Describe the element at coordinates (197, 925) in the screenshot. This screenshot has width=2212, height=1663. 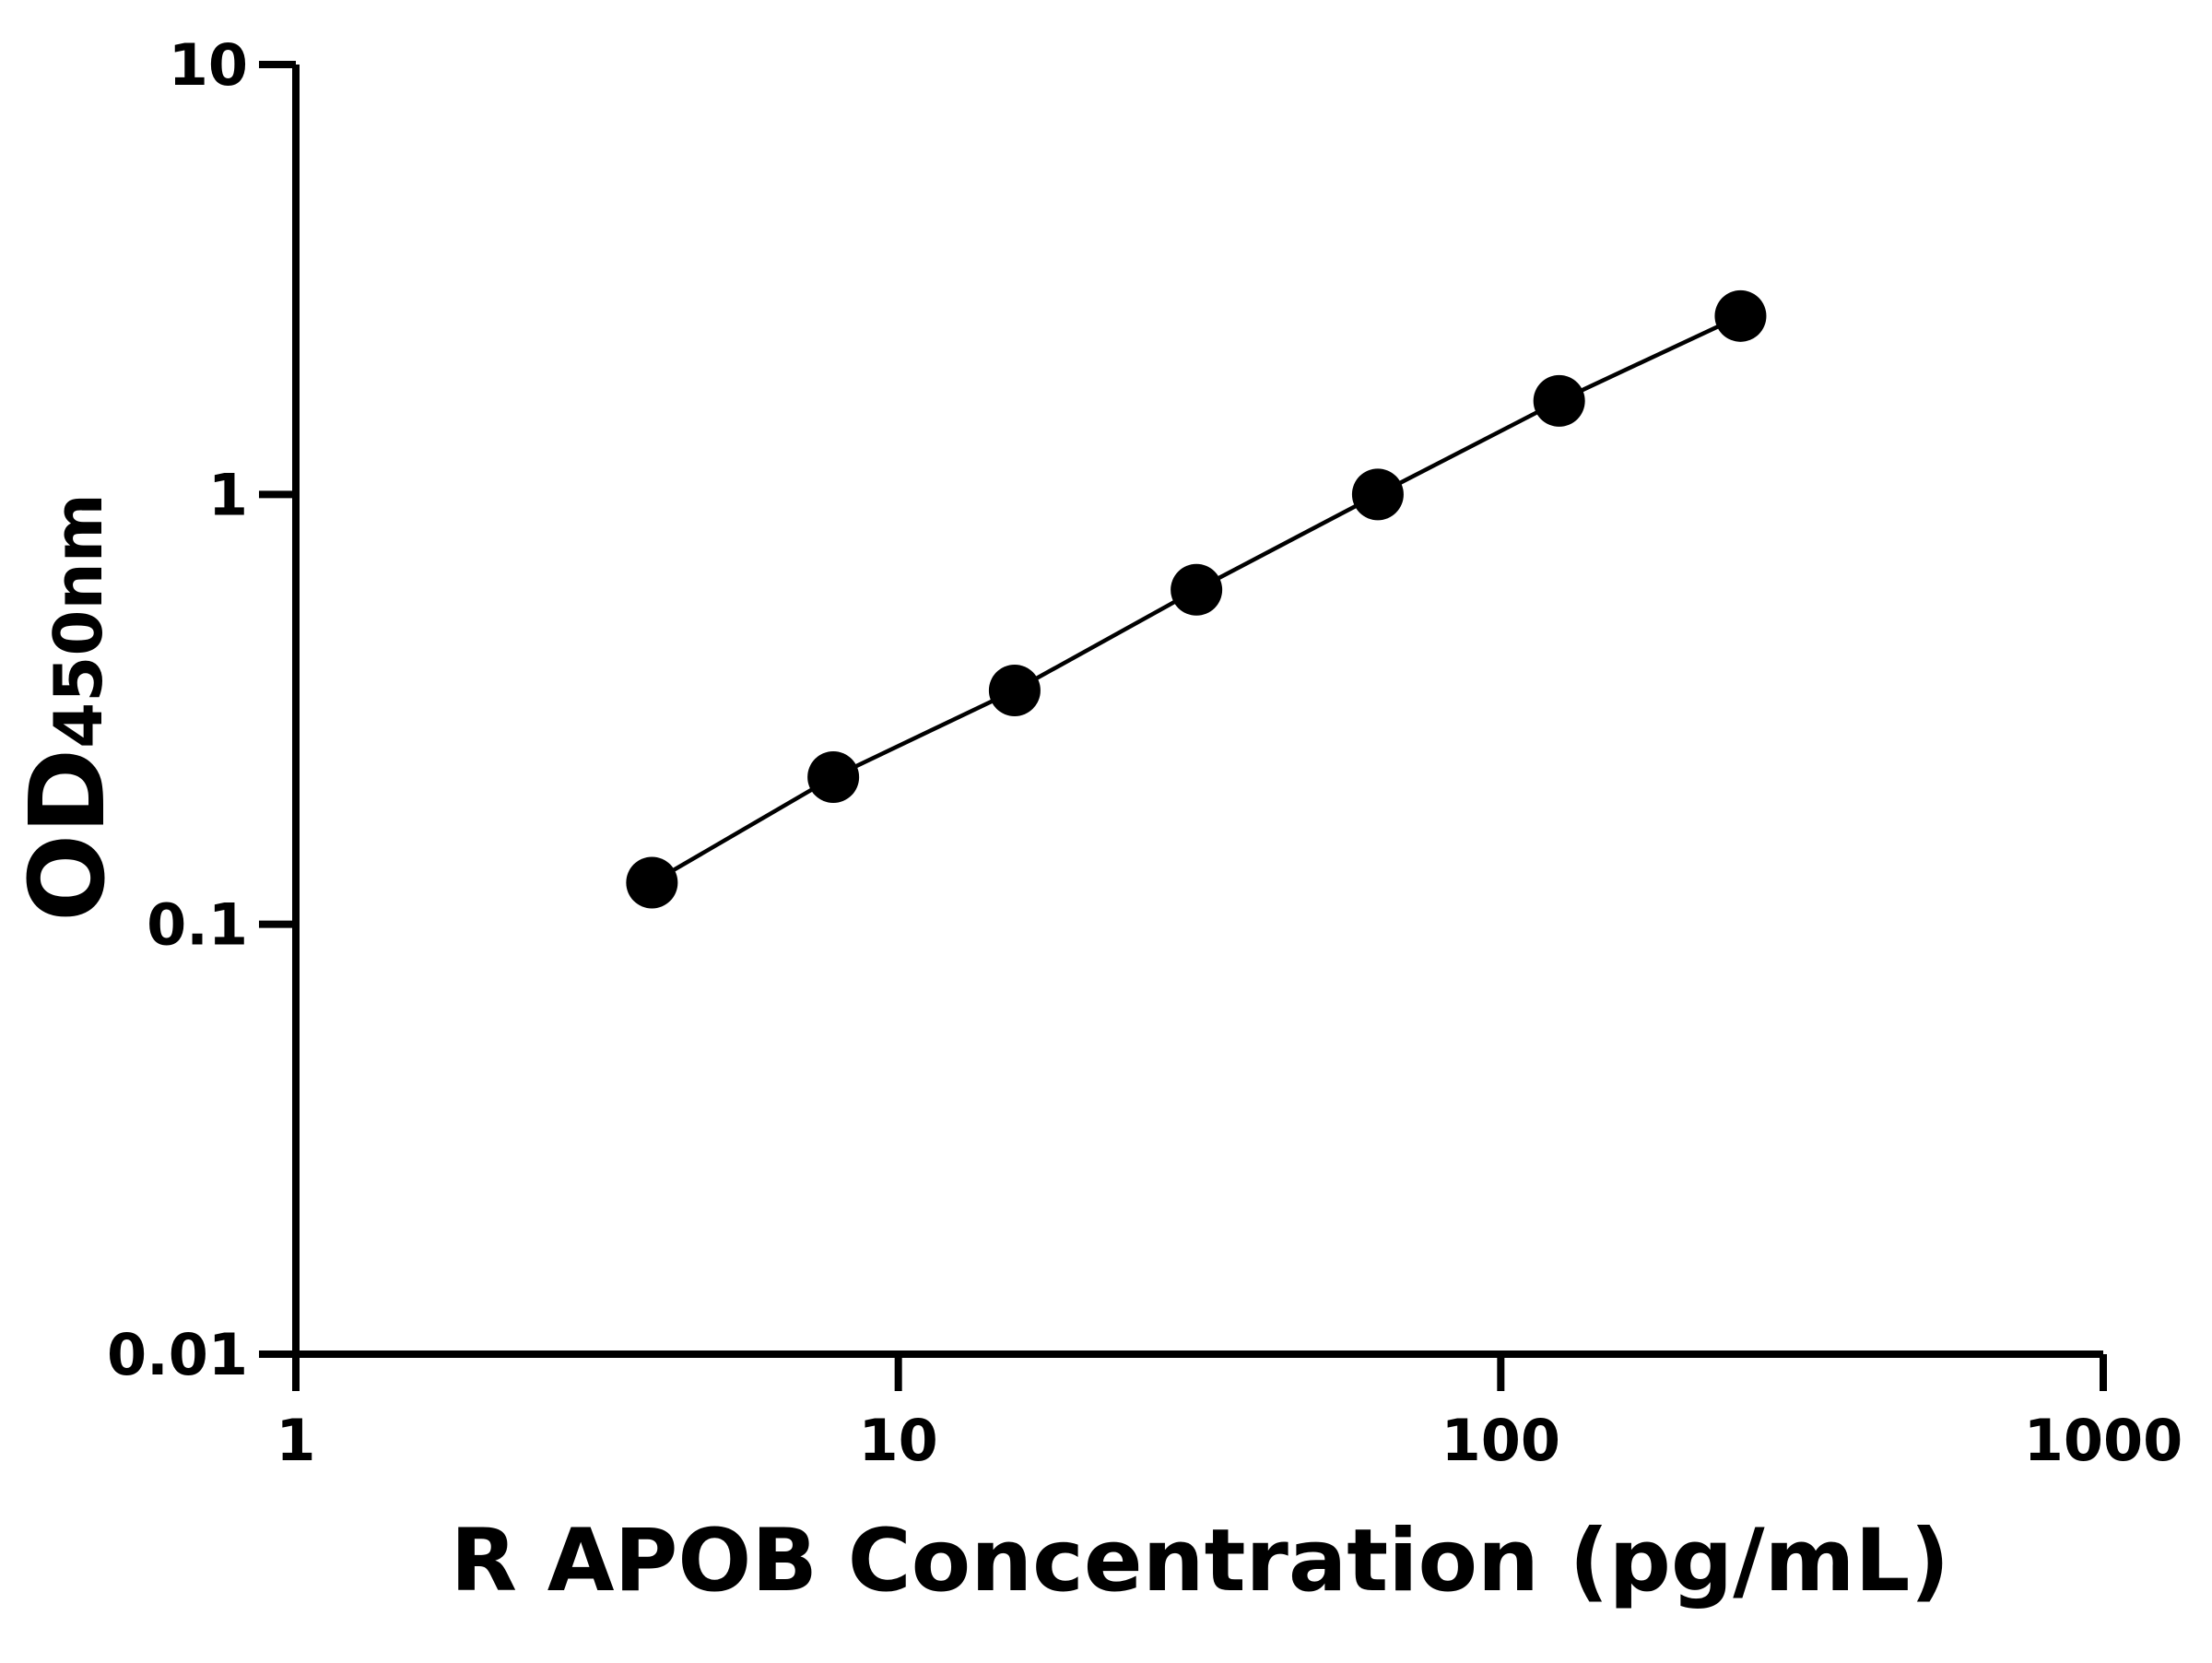
I see `y-tick-label: 0.1` at that location.